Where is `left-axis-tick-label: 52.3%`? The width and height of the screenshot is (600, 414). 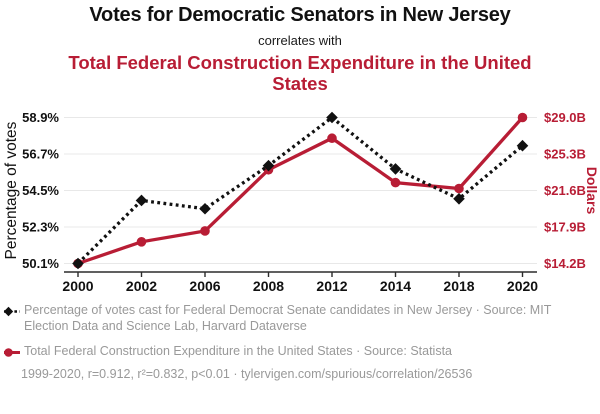 left-axis-tick-label: 52.3% is located at coordinates (40, 227).